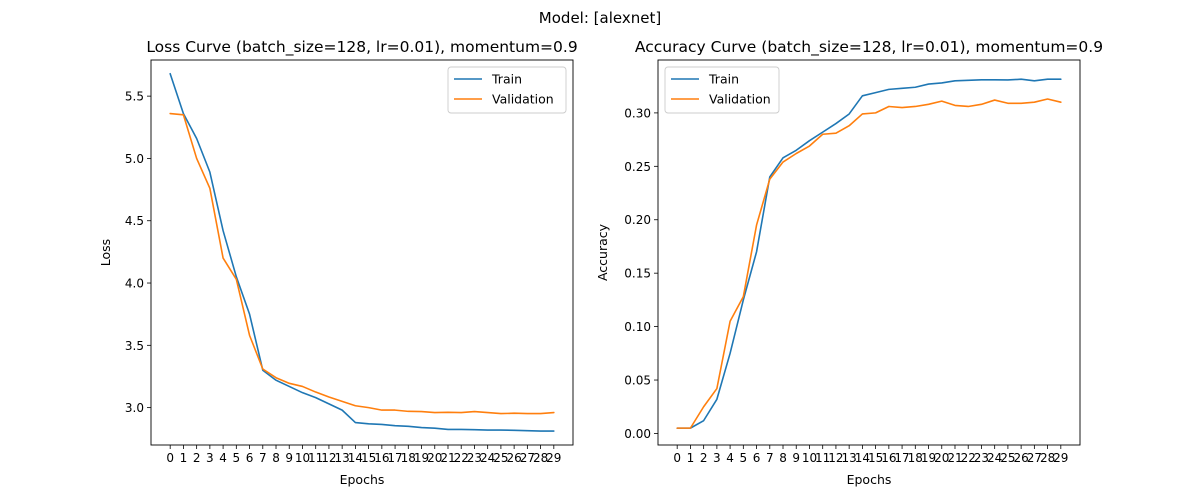  Describe the element at coordinates (849, 458) in the screenshot. I see `accuracy-x-tick-label: 13` at that location.